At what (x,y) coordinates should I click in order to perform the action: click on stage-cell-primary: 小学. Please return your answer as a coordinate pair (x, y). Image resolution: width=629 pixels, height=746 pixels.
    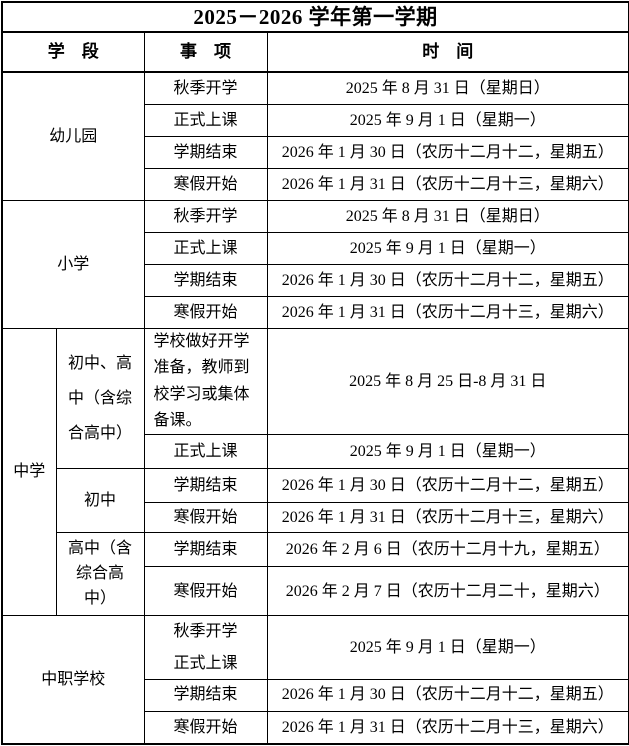
    Looking at the image, I should click on (73, 264).